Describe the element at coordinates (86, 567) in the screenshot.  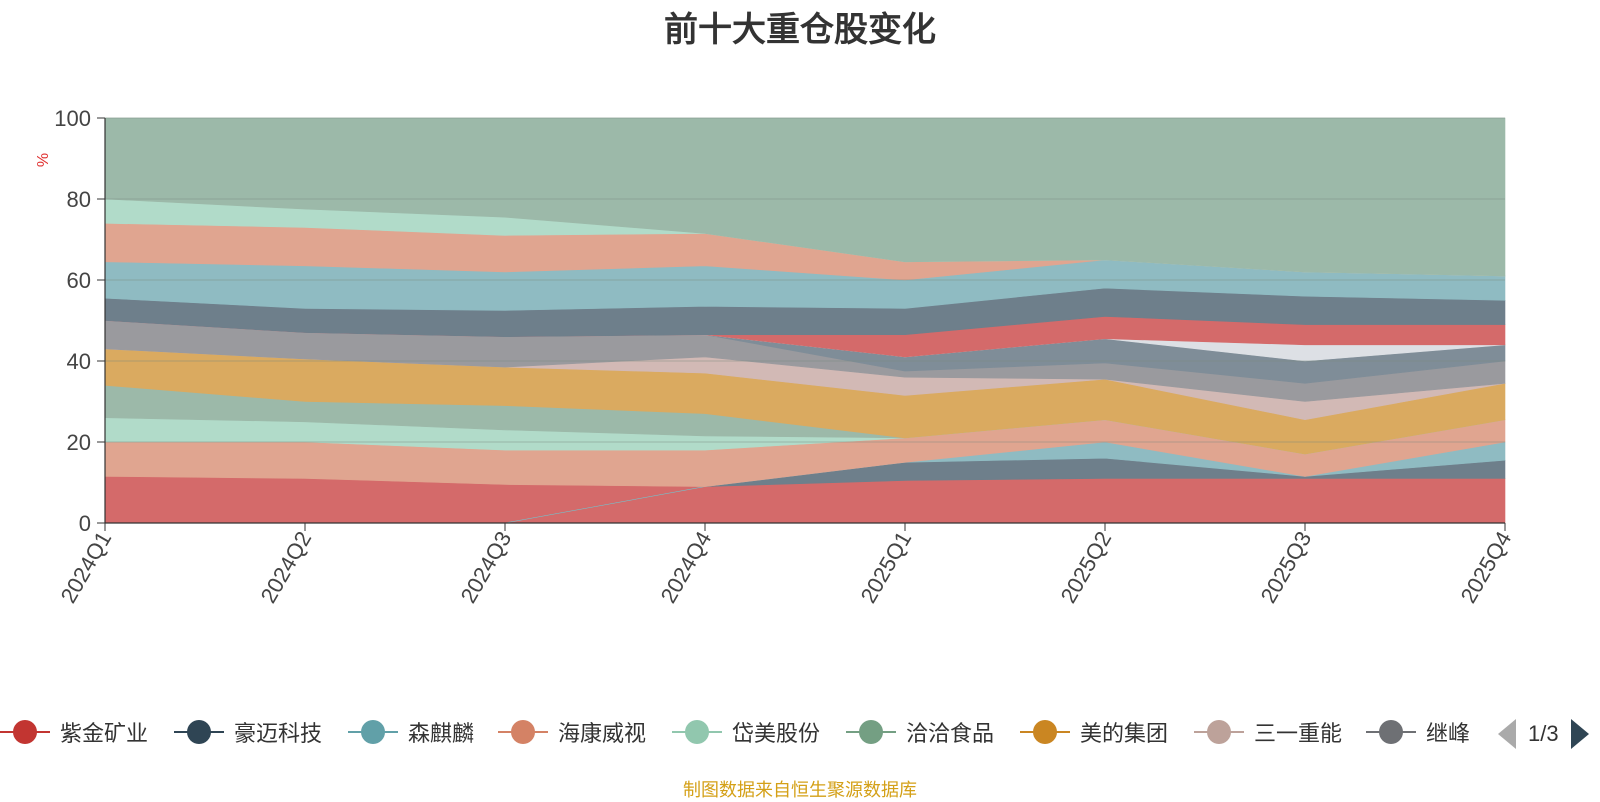
I see `x-tick-label: 2024Q1` at that location.